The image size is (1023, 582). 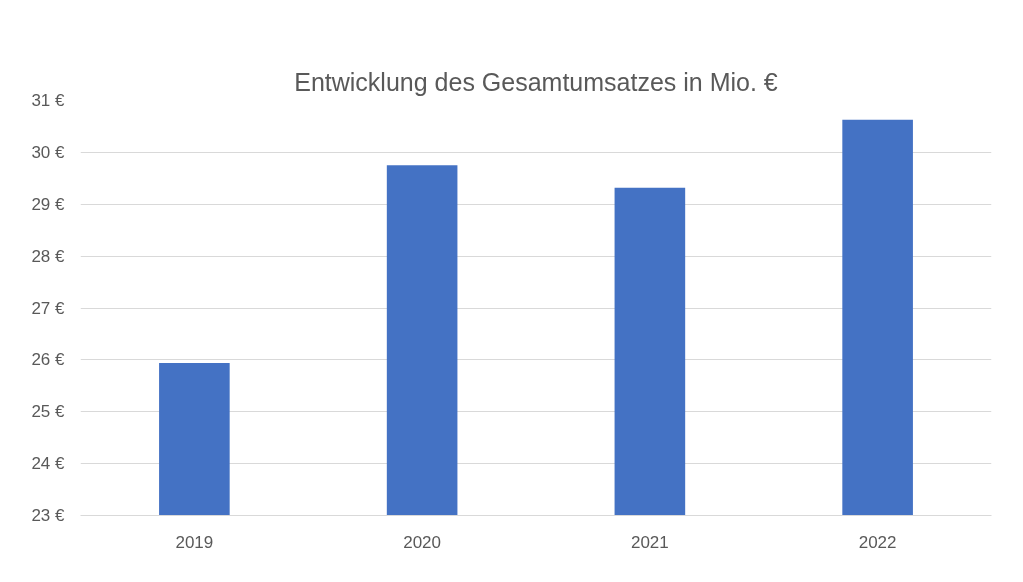 What do you see at coordinates (877, 542) in the screenshot?
I see `x-tick-label: 2022` at bounding box center [877, 542].